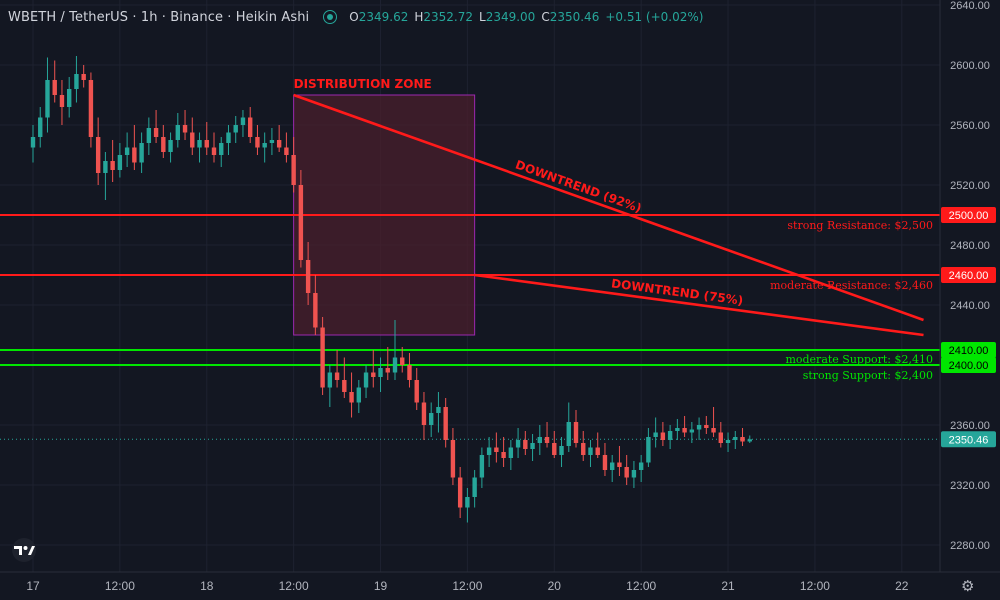 Image resolution: width=1000 pixels, height=600 pixels. Describe the element at coordinates (24, 550) in the screenshot. I see `tradingview-logo-icon` at that location.